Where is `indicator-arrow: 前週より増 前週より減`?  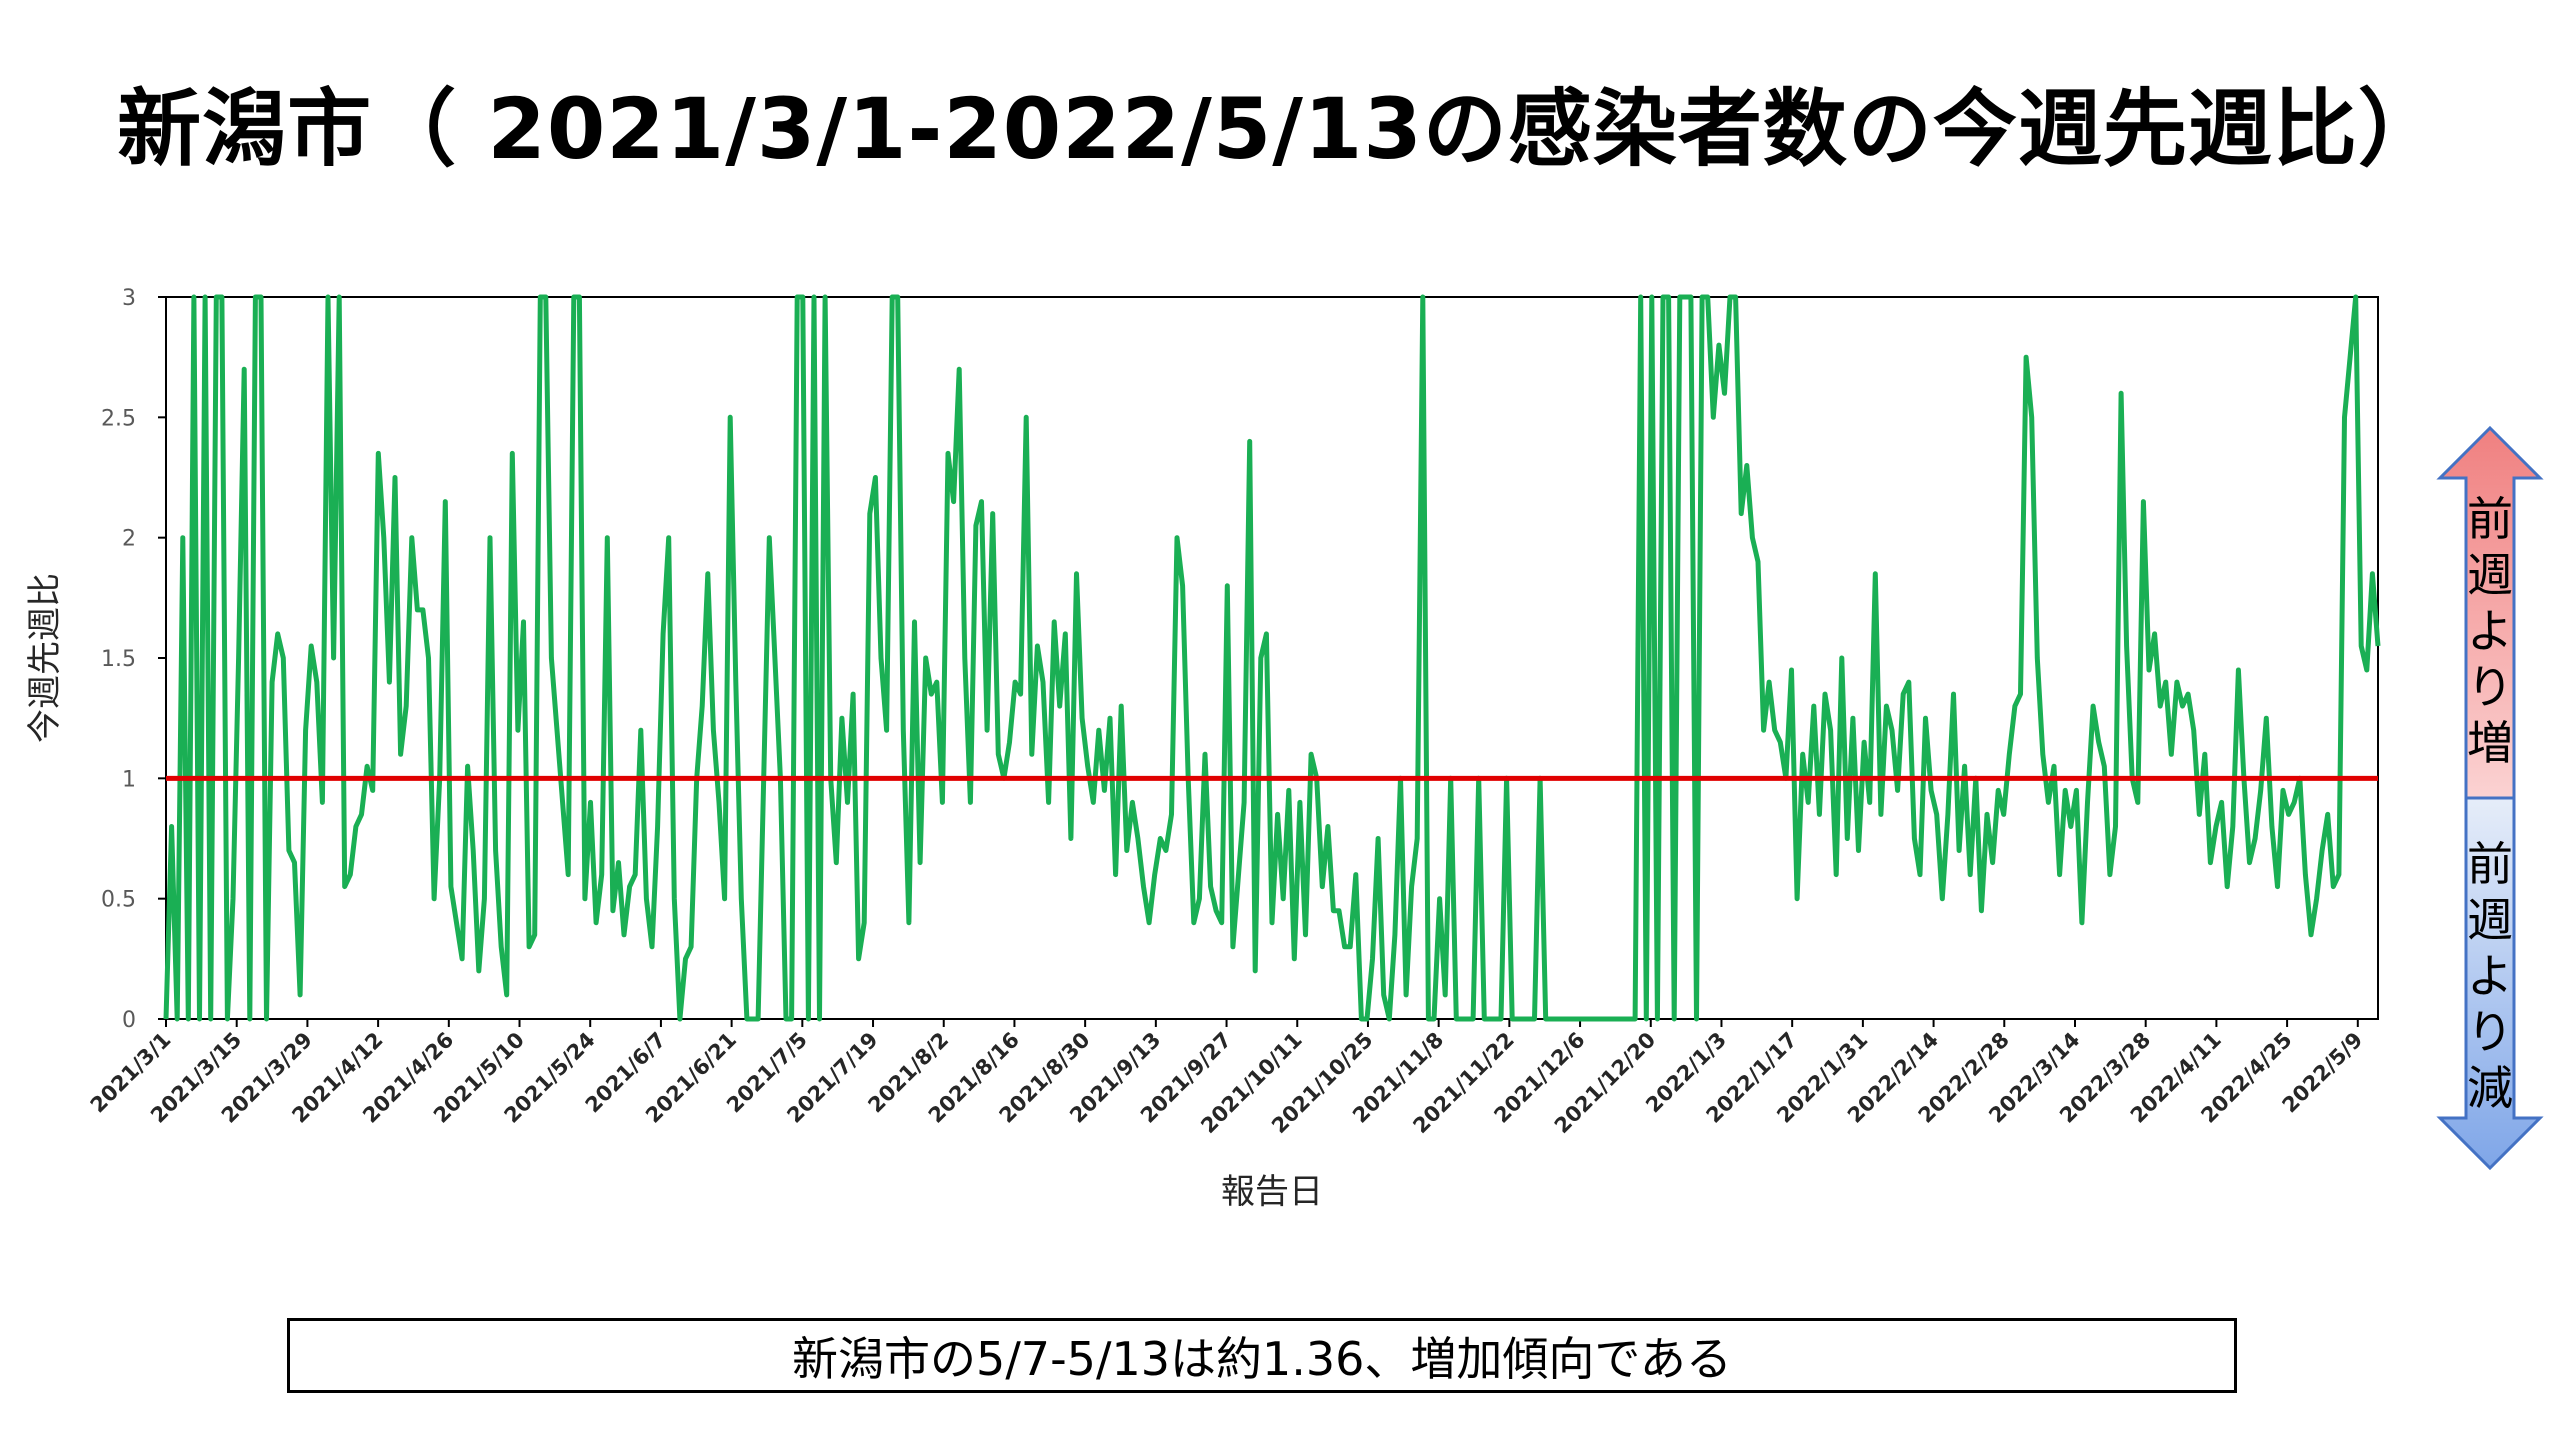 indicator-arrow: 前週より増 前週より減 is located at coordinates (2490, 798).